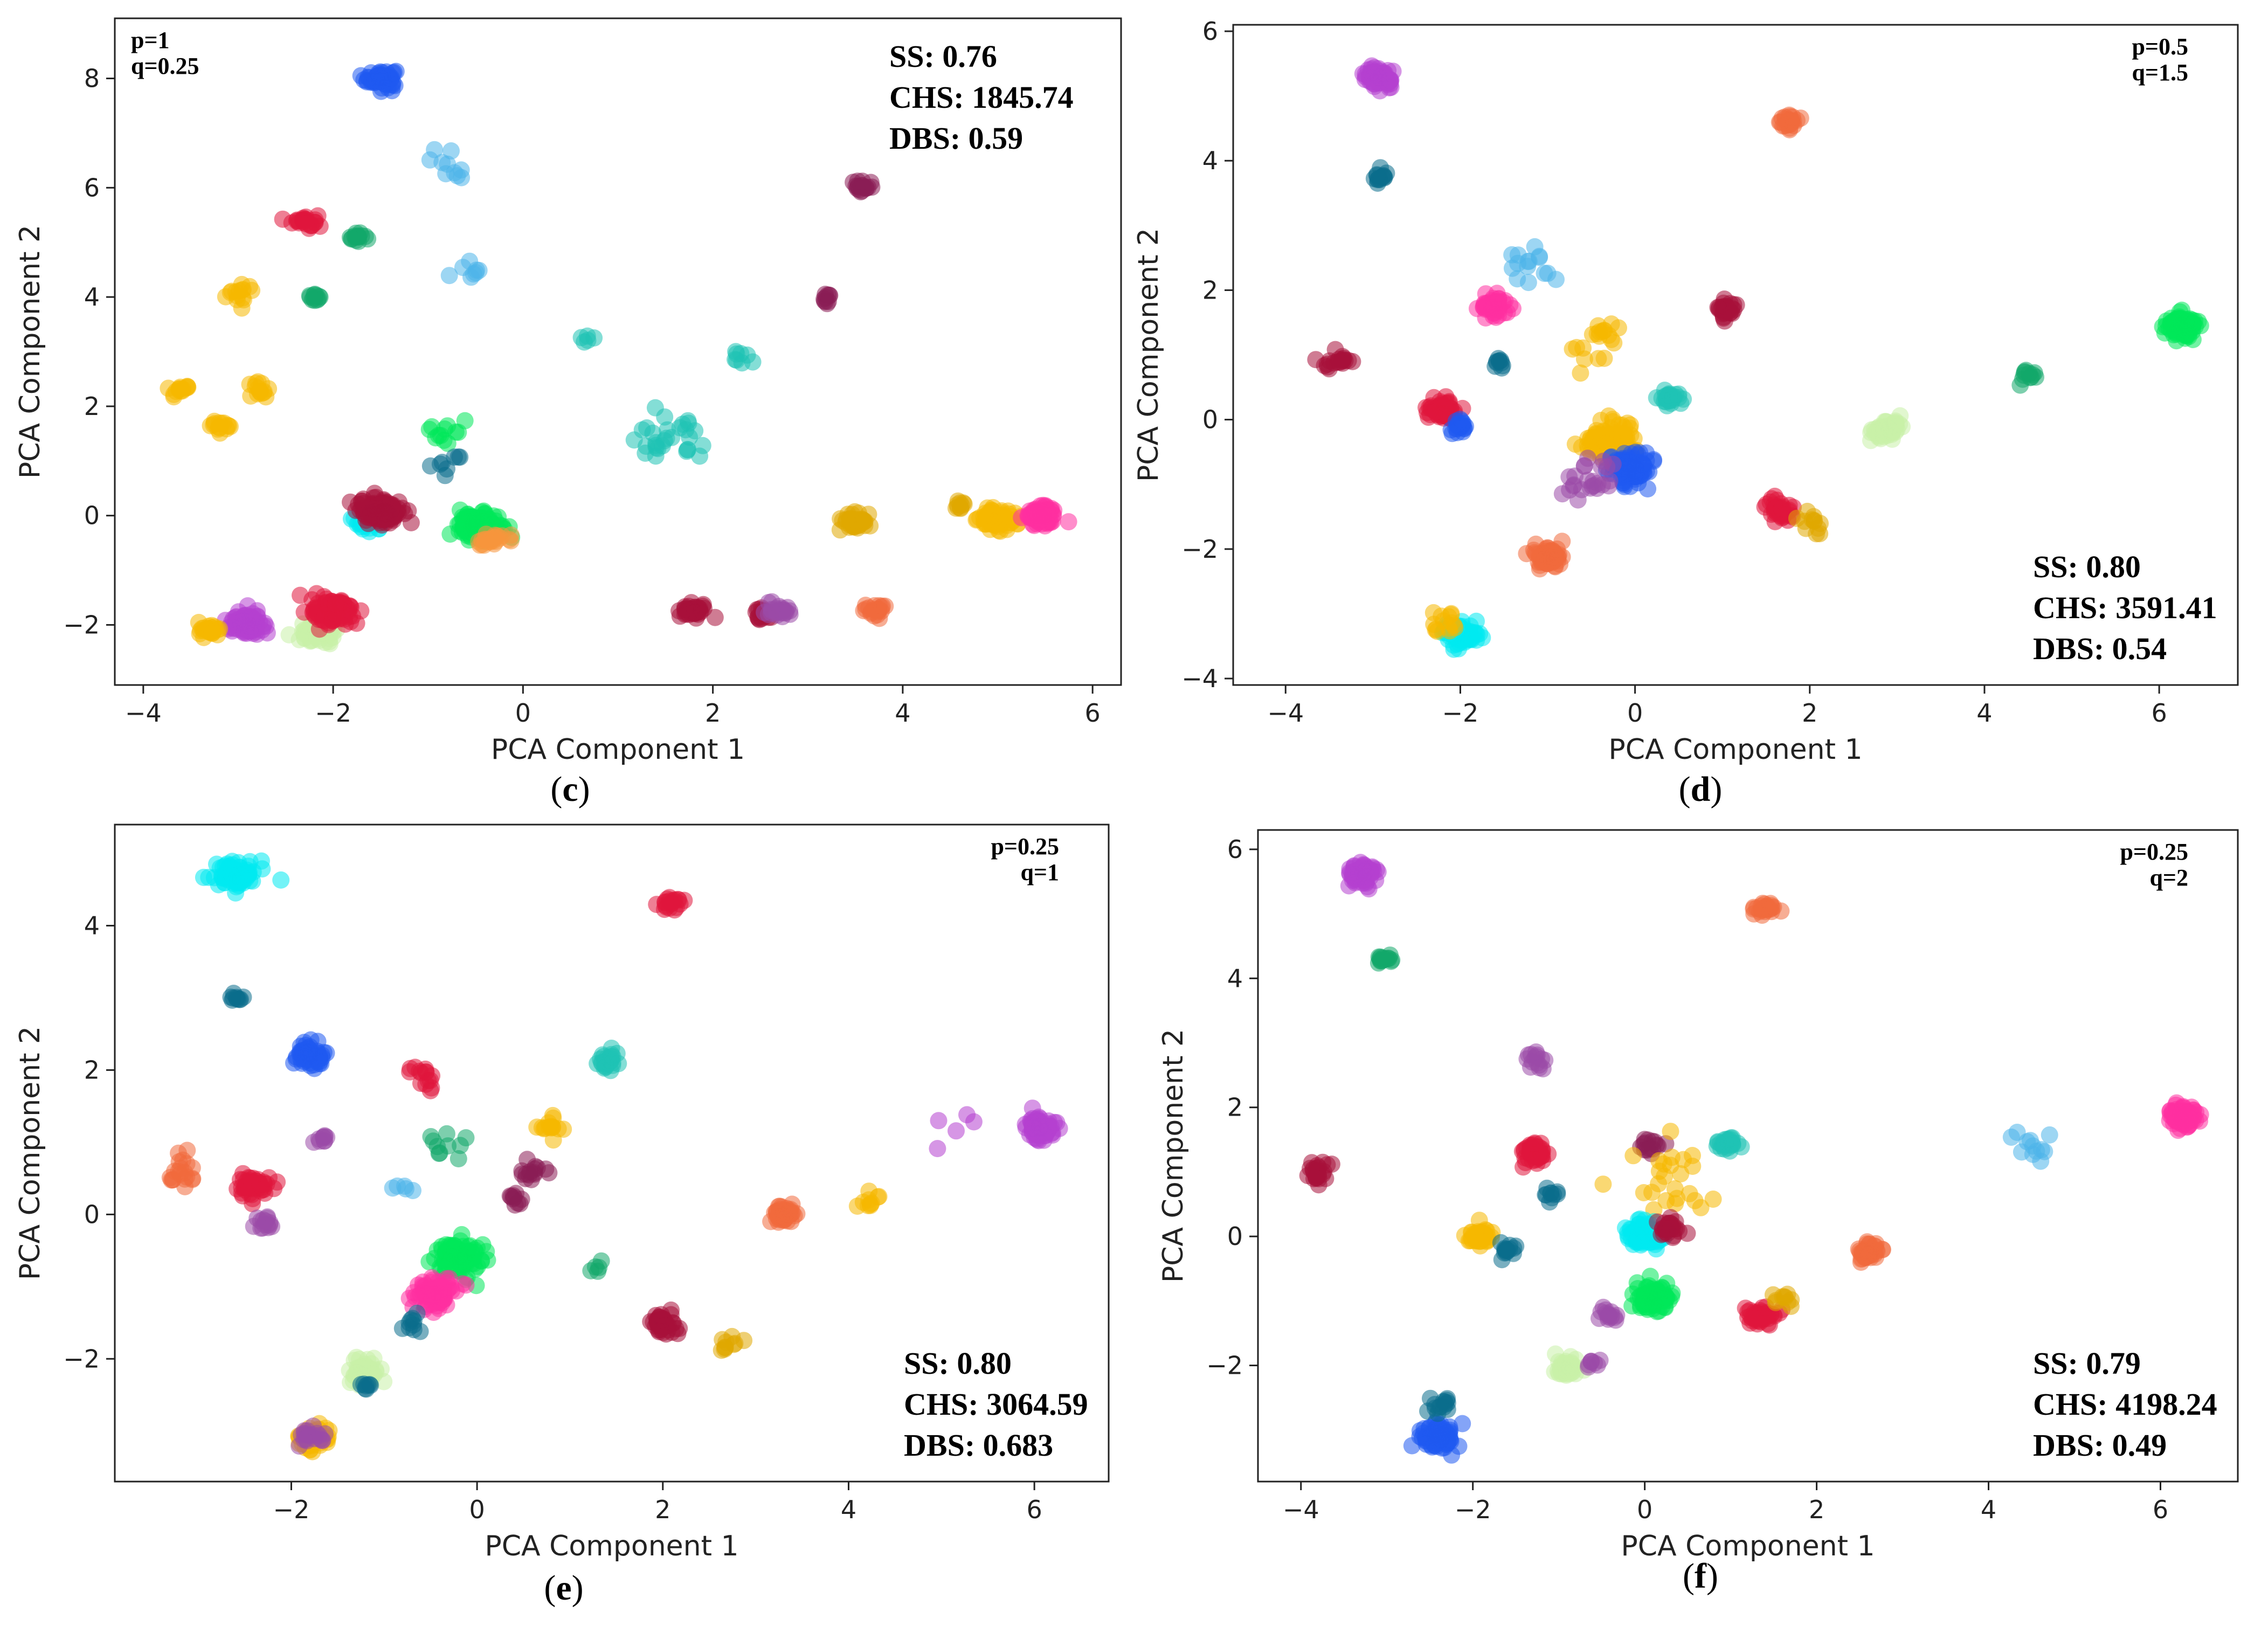 This screenshot has width=2268, height=1626. I want to click on panel-caption: (e), so click(563, 1588).